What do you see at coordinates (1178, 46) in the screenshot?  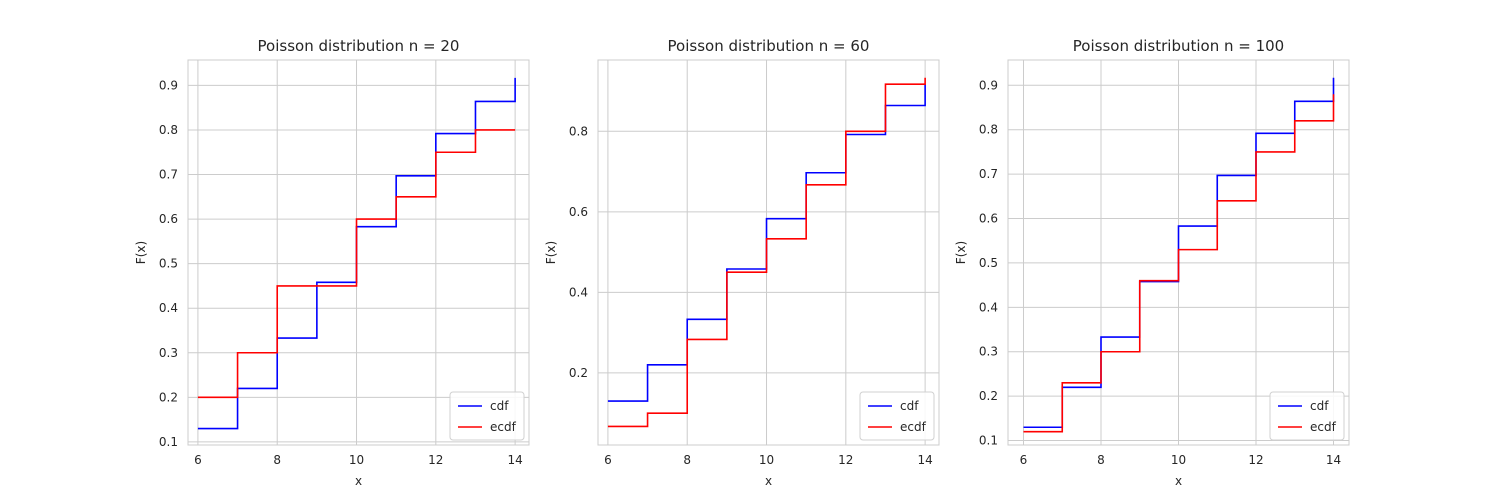 I see `chart-title: Poisson distribution n = 100` at bounding box center [1178, 46].